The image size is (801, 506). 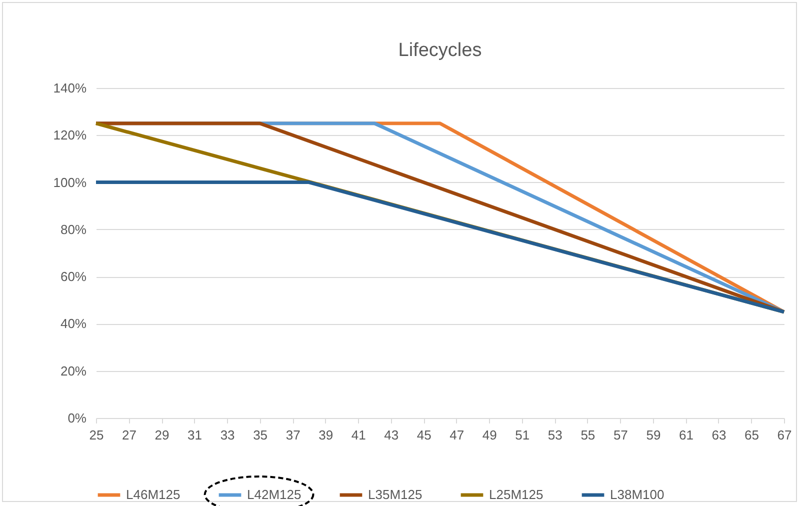 I want to click on y-tick-label: 20%, so click(x=73, y=370).